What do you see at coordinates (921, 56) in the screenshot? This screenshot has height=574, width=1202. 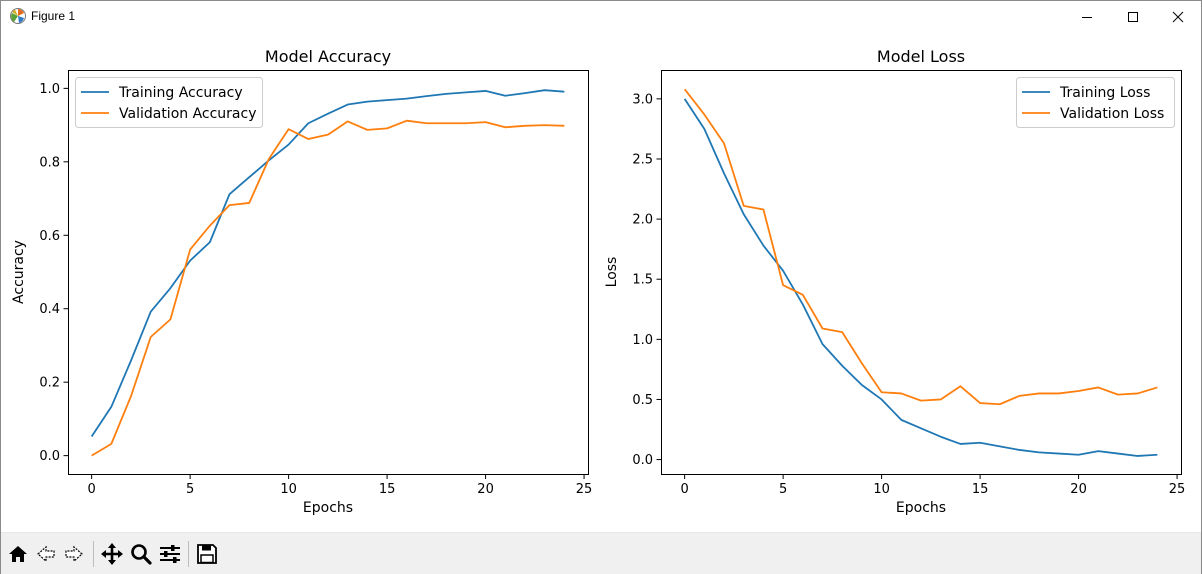 I see `chart-title: Model Loss` at bounding box center [921, 56].